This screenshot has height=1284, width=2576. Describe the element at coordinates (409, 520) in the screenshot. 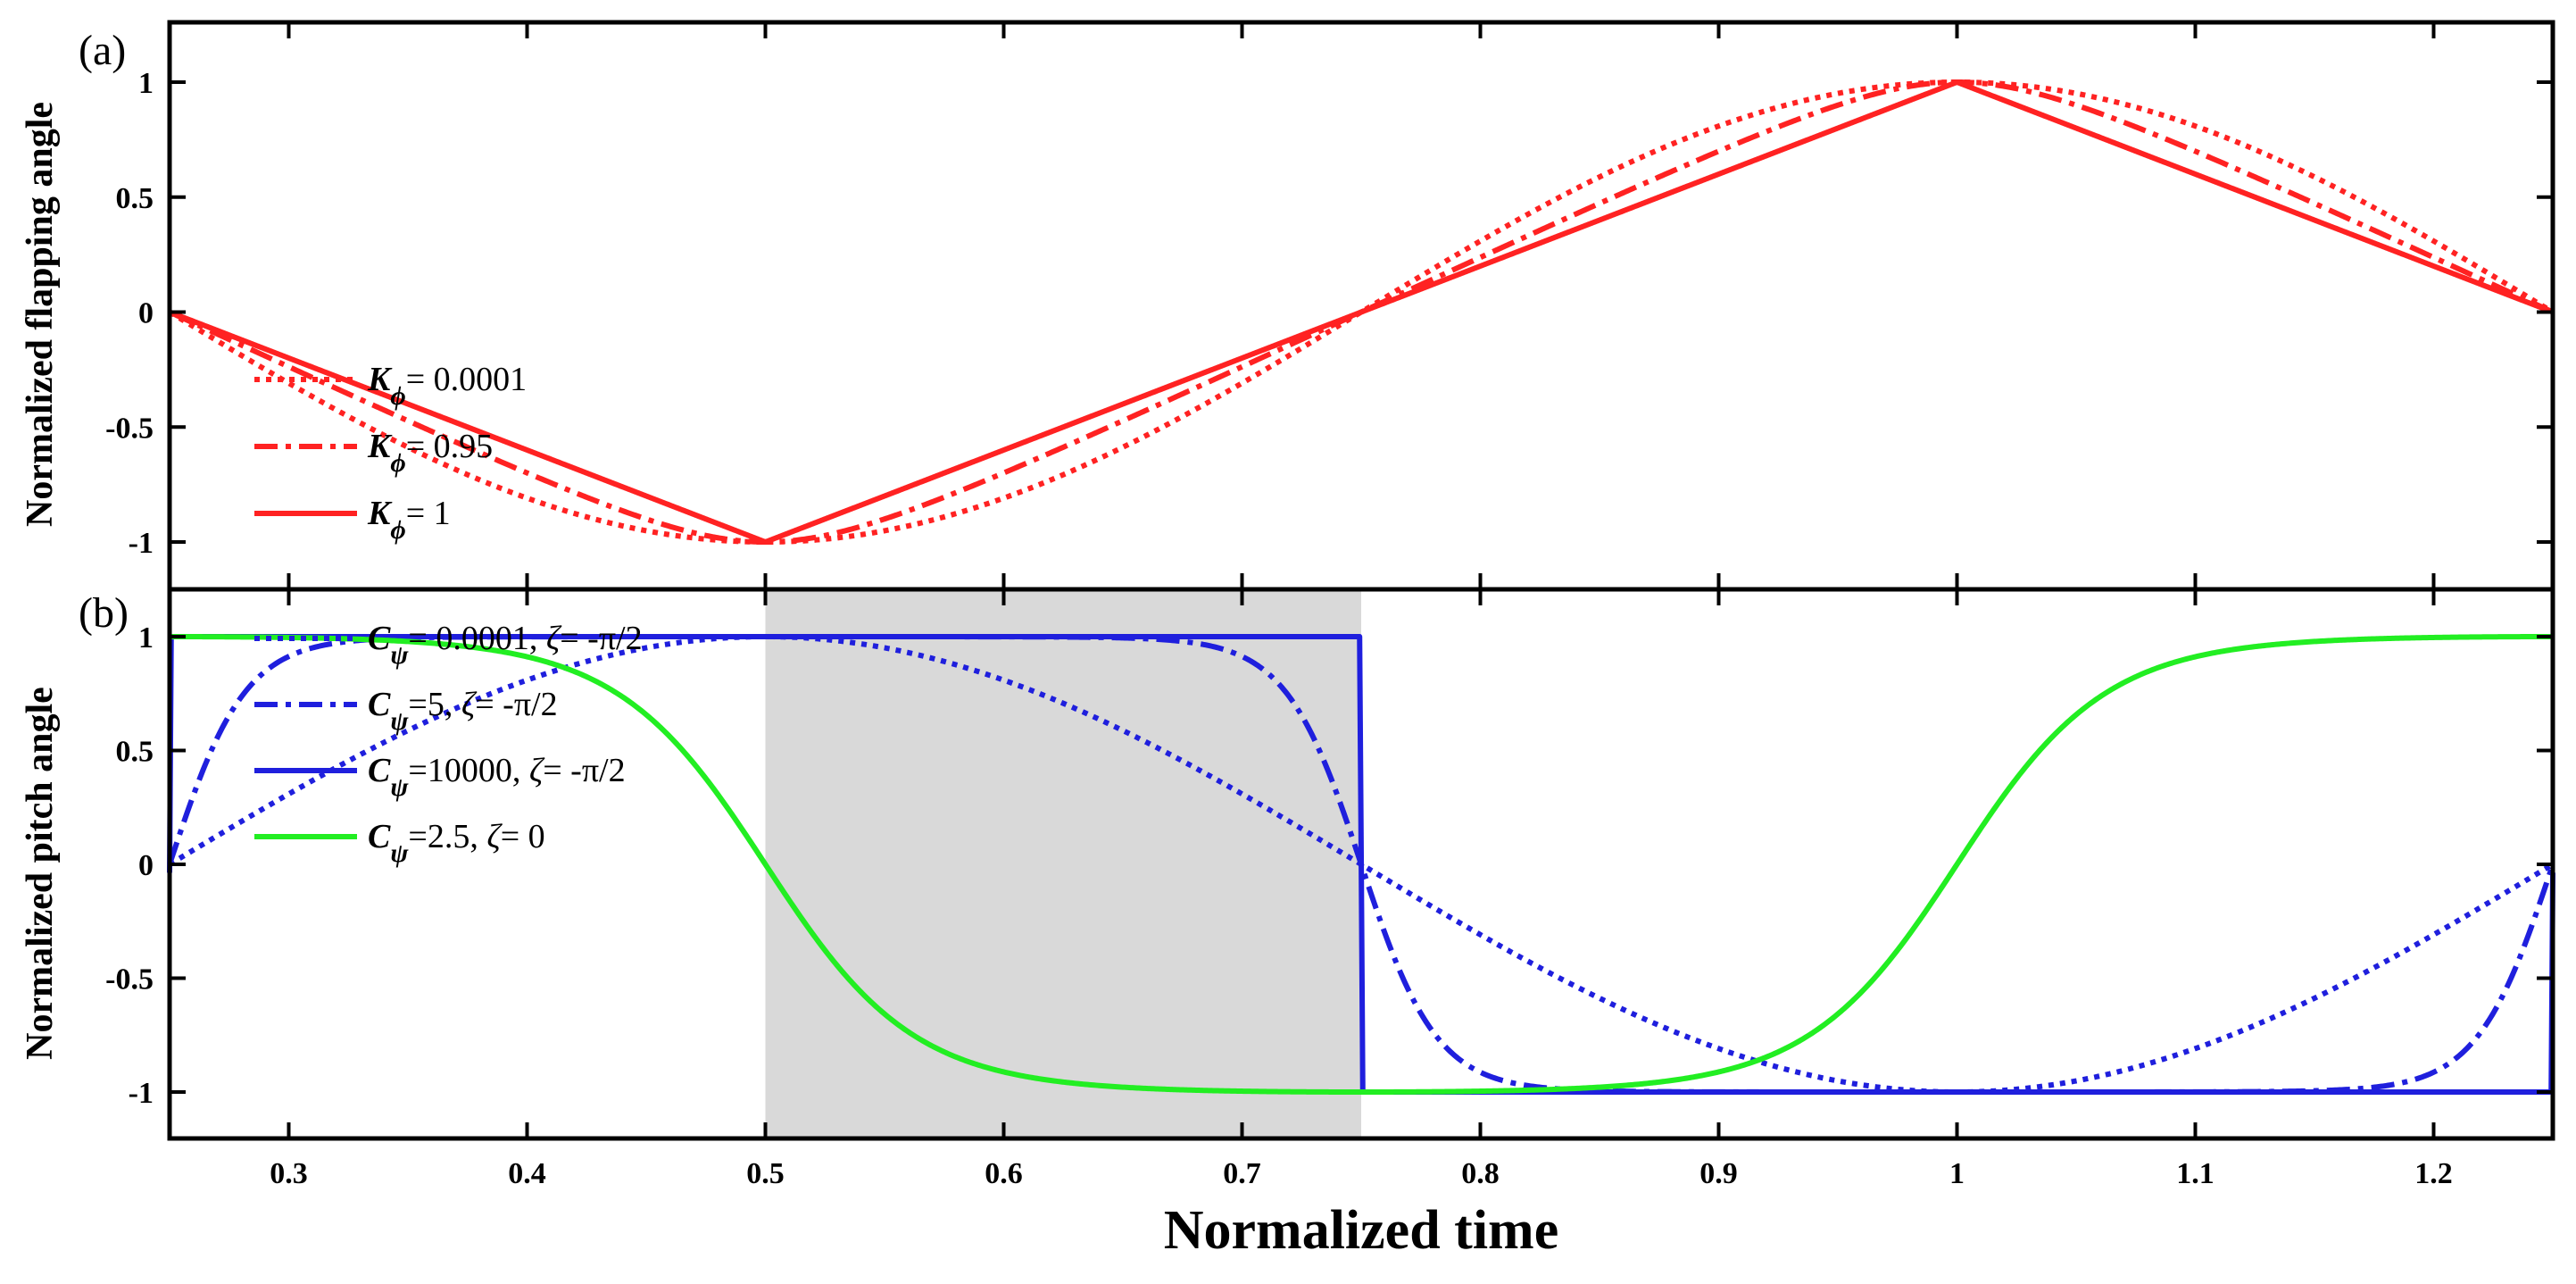

I see `legend-label-3: Kϕ= 1` at that location.